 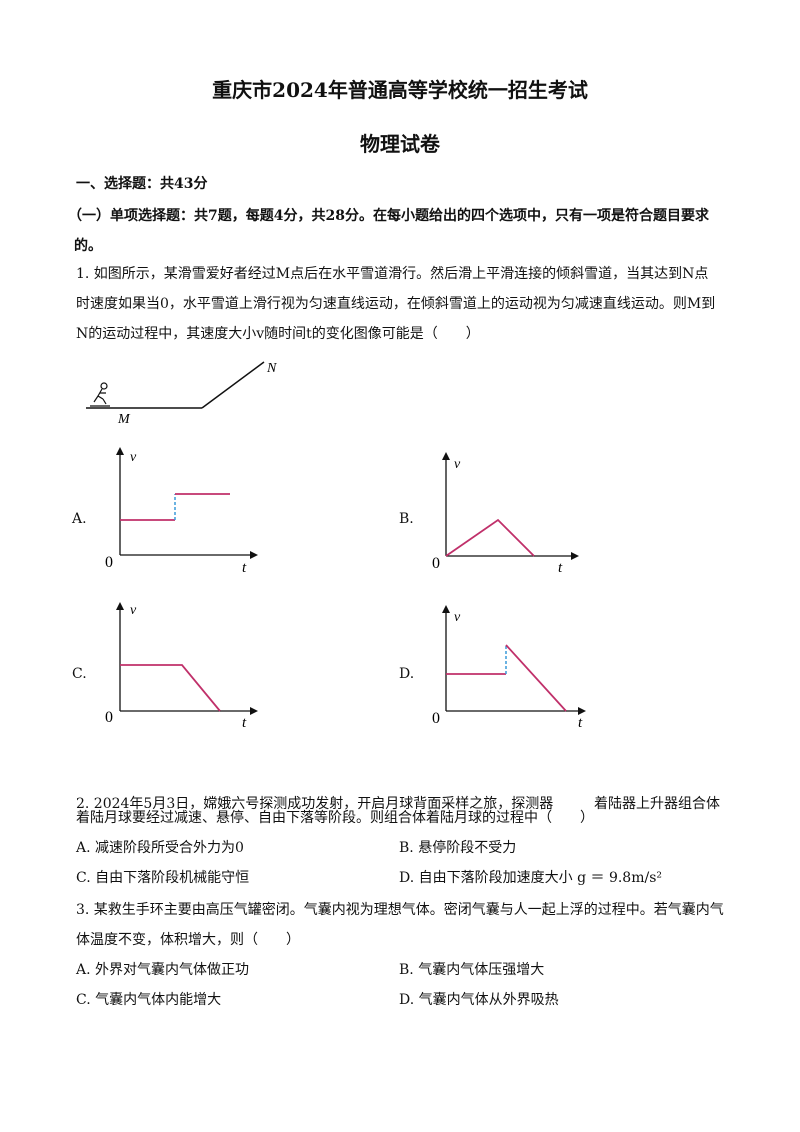 What do you see at coordinates (160, 848) in the screenshot?
I see `q2-option-a: A. 减速阶段所受合外力为0` at bounding box center [160, 848].